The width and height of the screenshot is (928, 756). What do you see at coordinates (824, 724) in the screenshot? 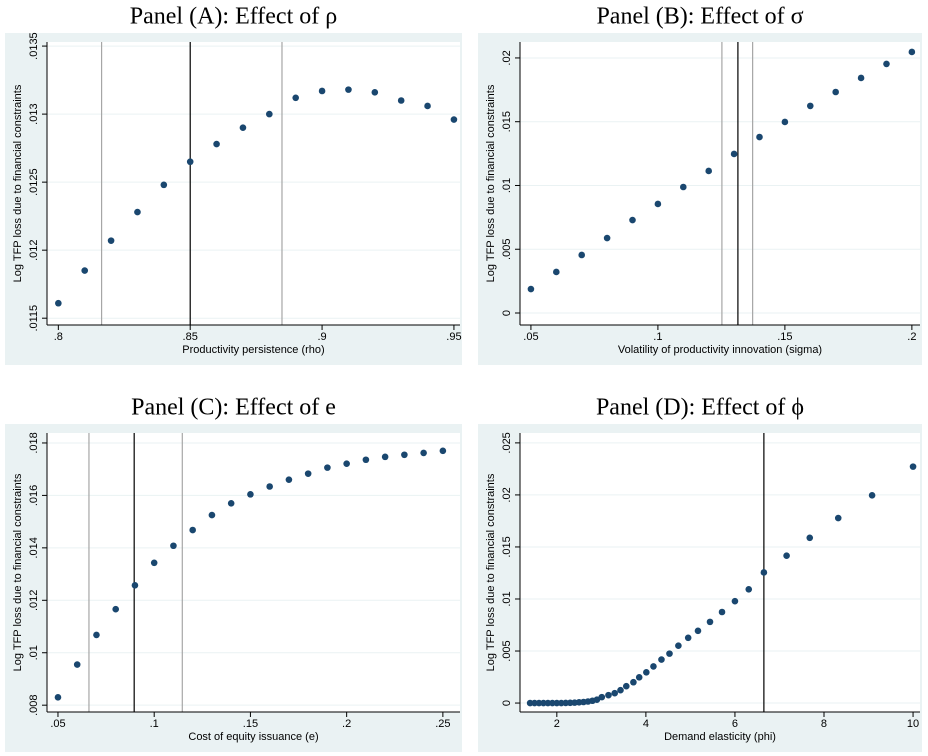
I see `x-tick-label: 8` at bounding box center [824, 724].